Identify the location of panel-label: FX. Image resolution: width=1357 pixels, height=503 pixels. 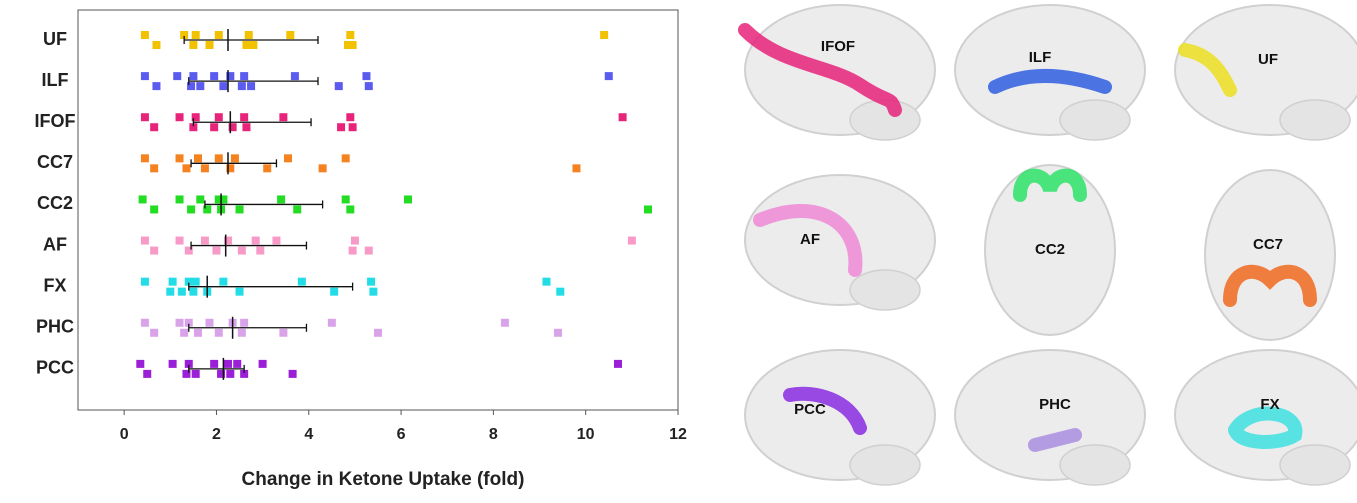
(1269, 404).